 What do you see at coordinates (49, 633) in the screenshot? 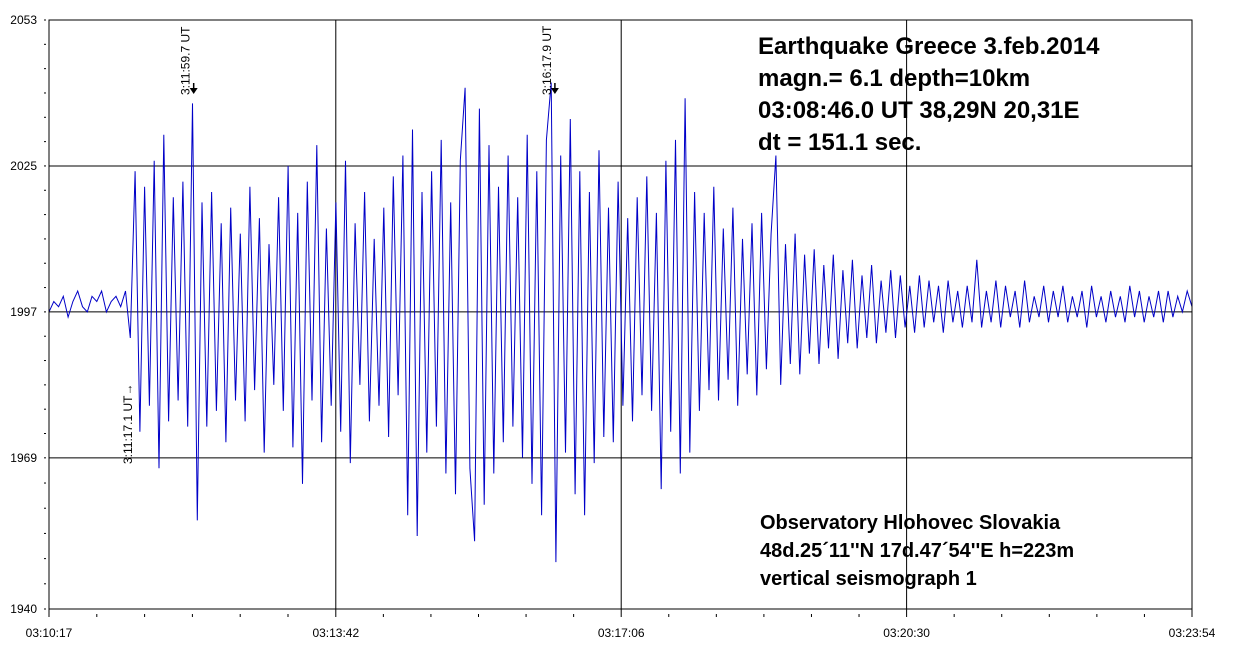
I see `x-tick-label: 03:10:17` at bounding box center [49, 633].